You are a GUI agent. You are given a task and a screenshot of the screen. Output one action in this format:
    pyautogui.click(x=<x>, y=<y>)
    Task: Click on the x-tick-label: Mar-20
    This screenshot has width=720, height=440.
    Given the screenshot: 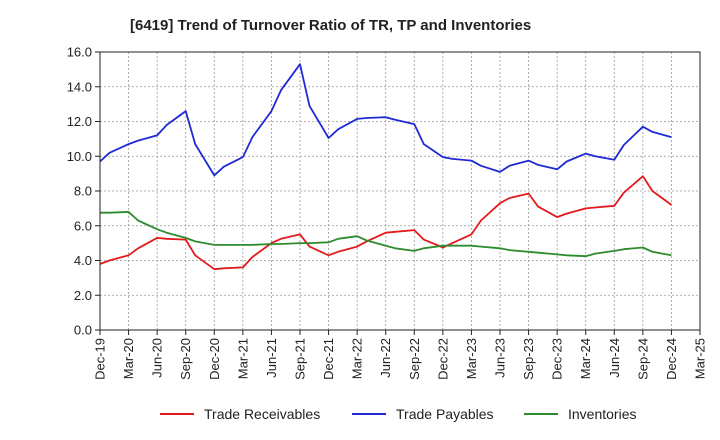 What is the action you would take?
    pyautogui.click(x=128, y=358)
    